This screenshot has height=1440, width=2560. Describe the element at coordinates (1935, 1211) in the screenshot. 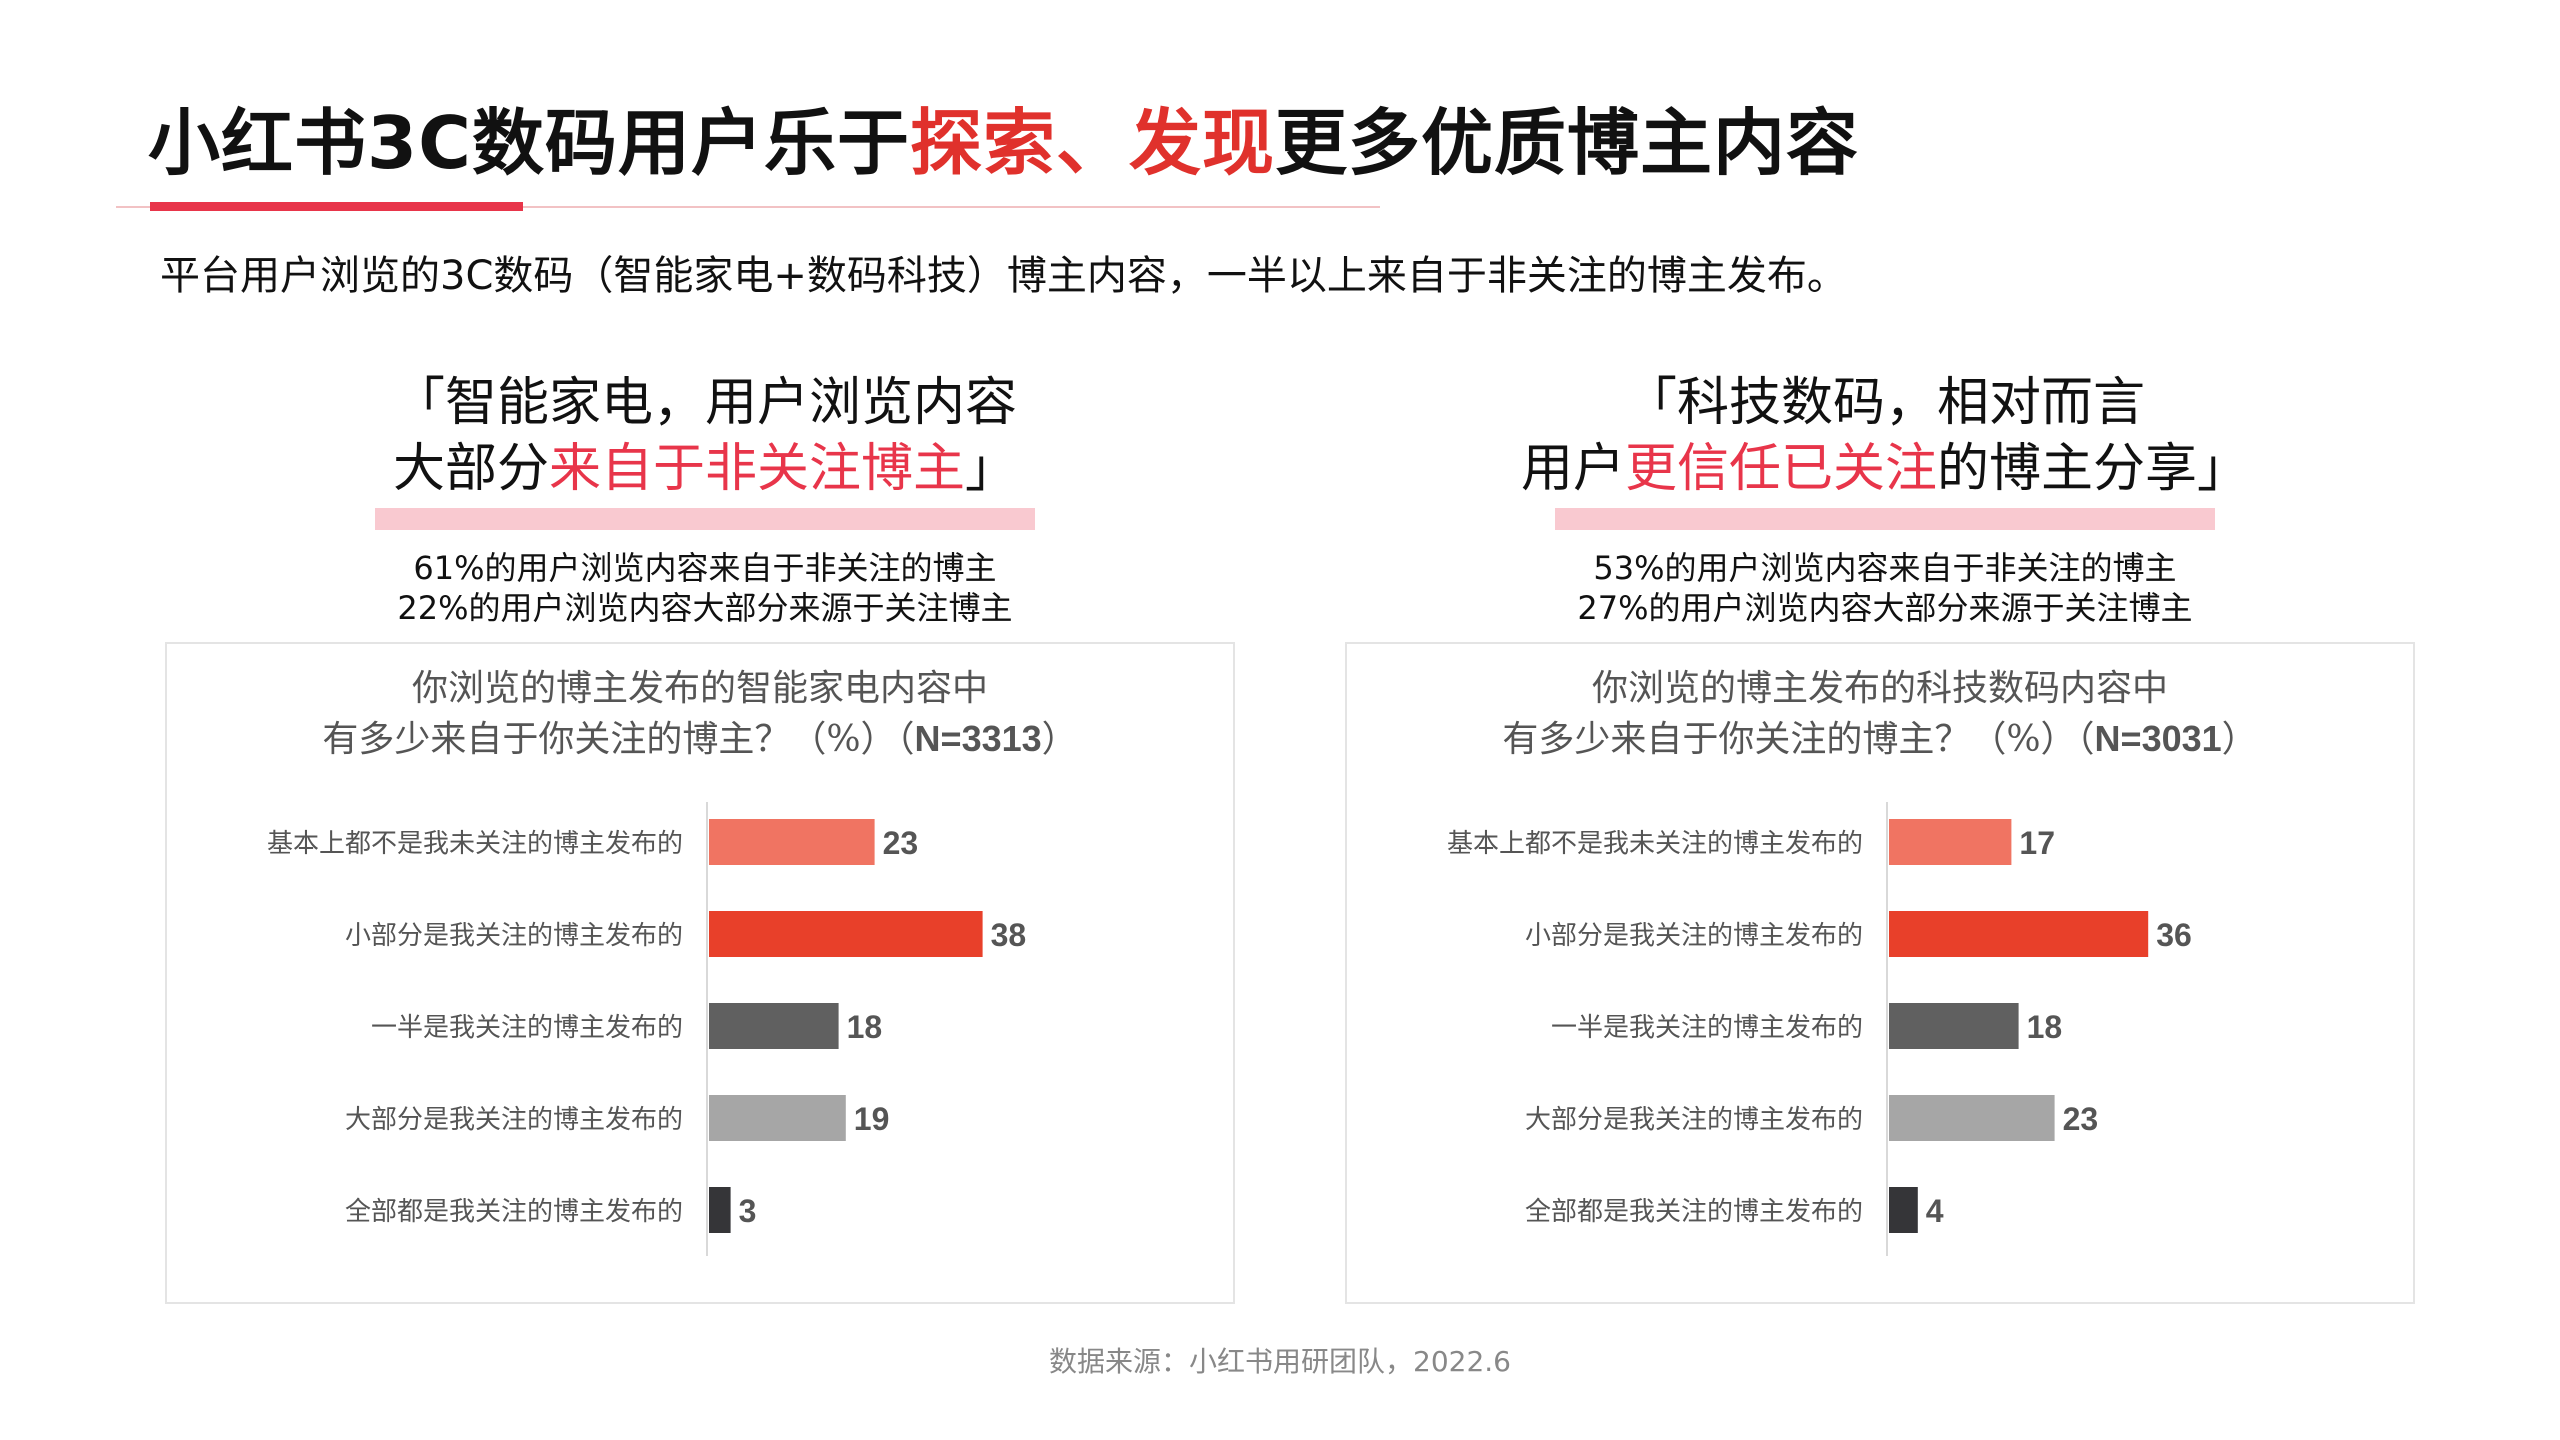

I see `bar-value-label: 4` at that location.